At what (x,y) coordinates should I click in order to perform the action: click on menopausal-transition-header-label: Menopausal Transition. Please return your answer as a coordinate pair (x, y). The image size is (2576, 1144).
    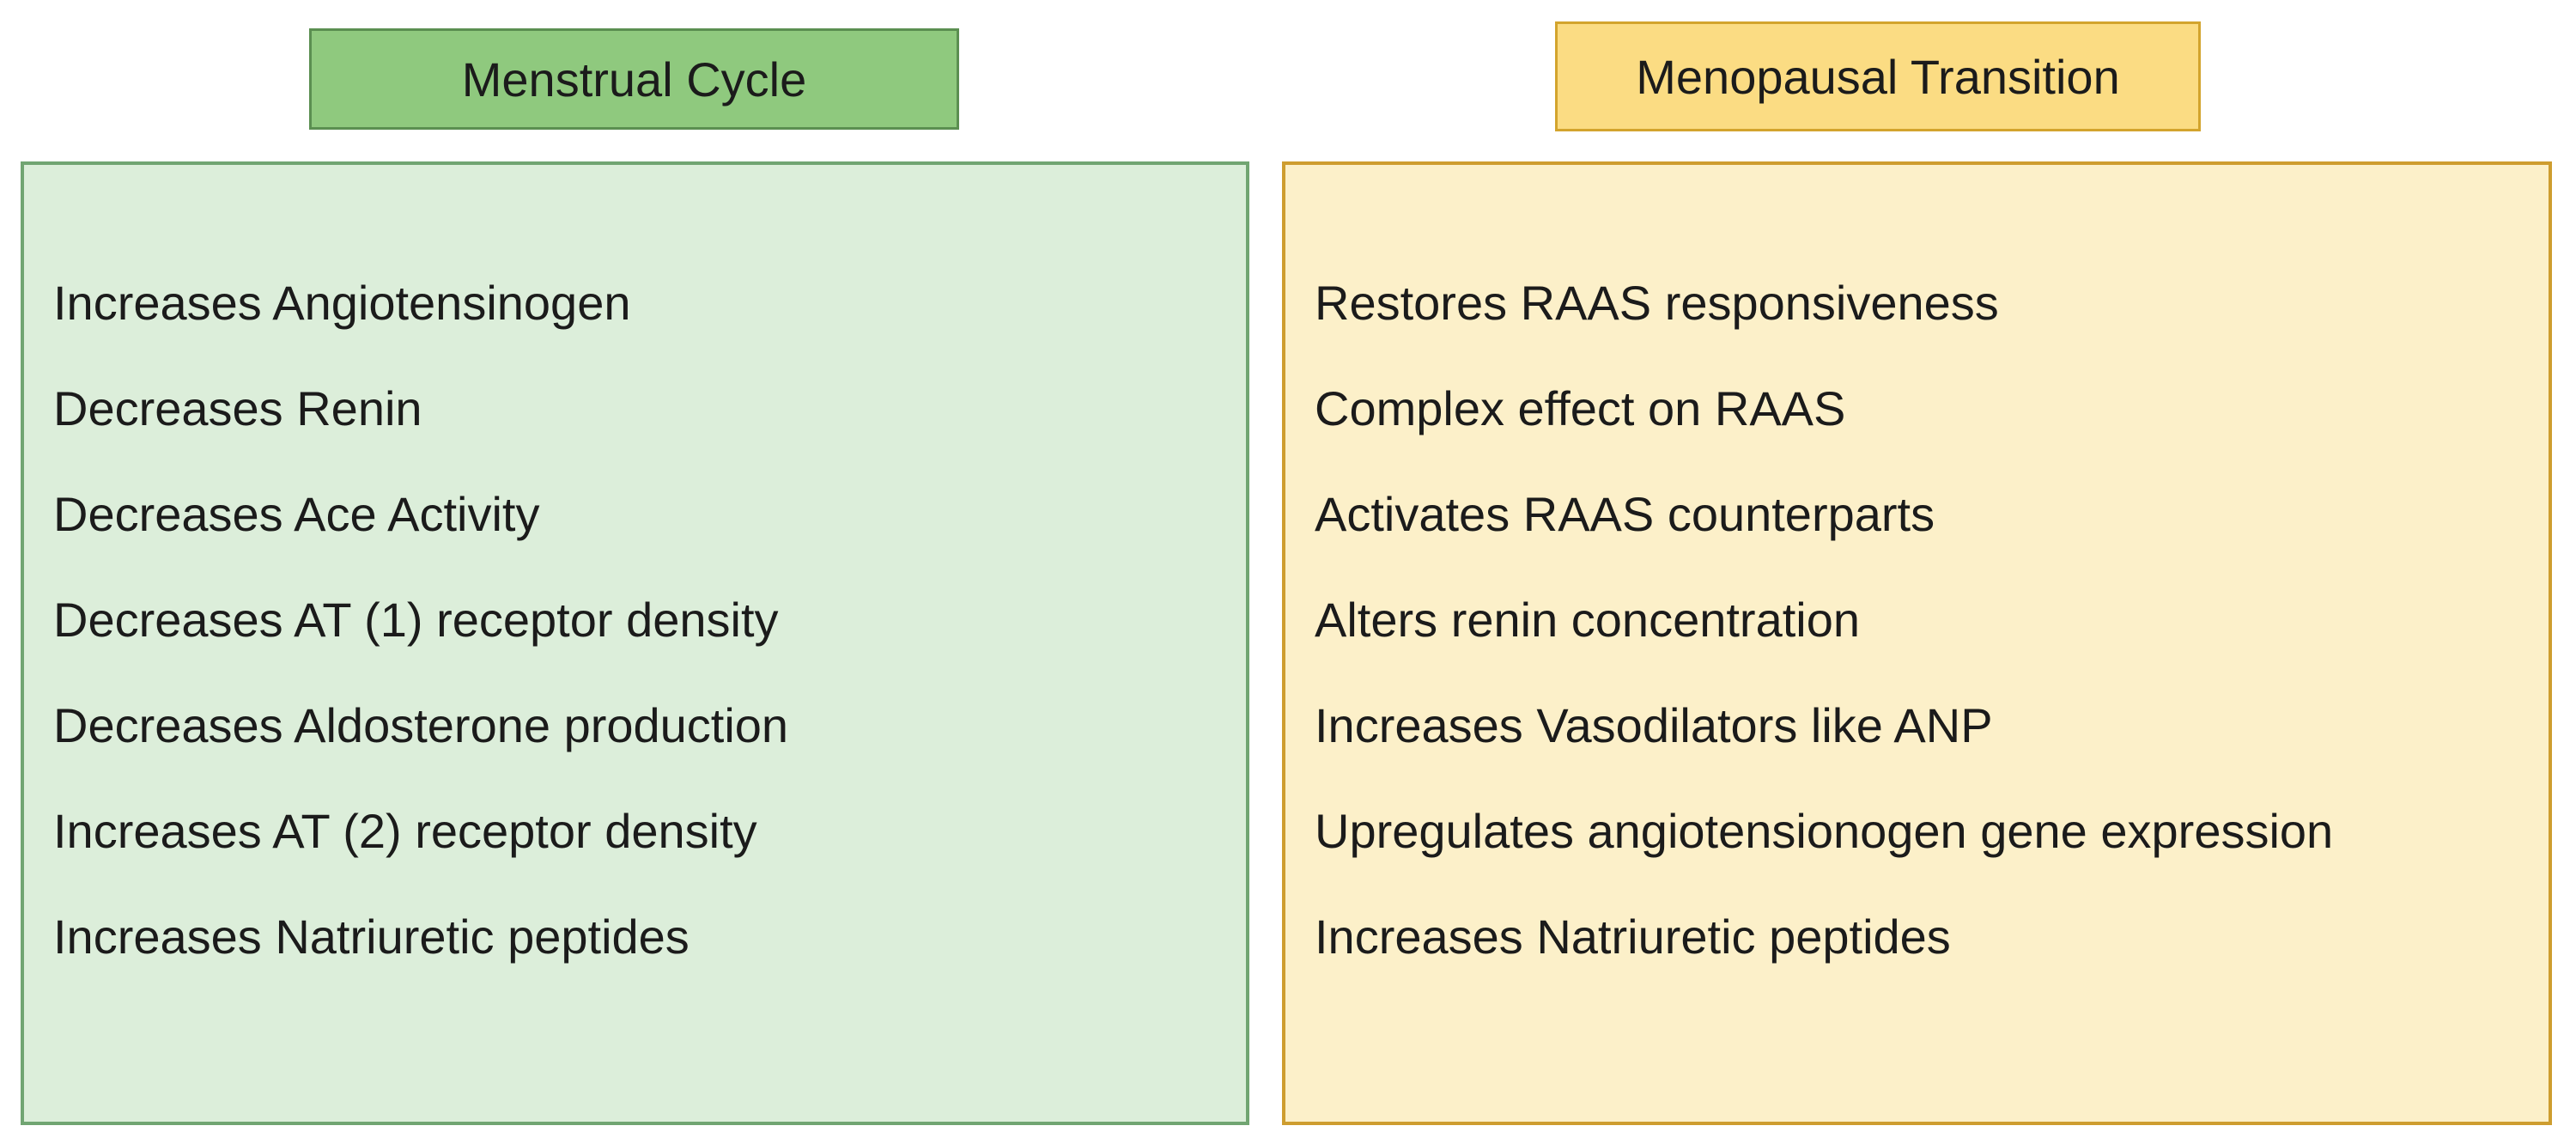
    Looking at the image, I should click on (1878, 76).